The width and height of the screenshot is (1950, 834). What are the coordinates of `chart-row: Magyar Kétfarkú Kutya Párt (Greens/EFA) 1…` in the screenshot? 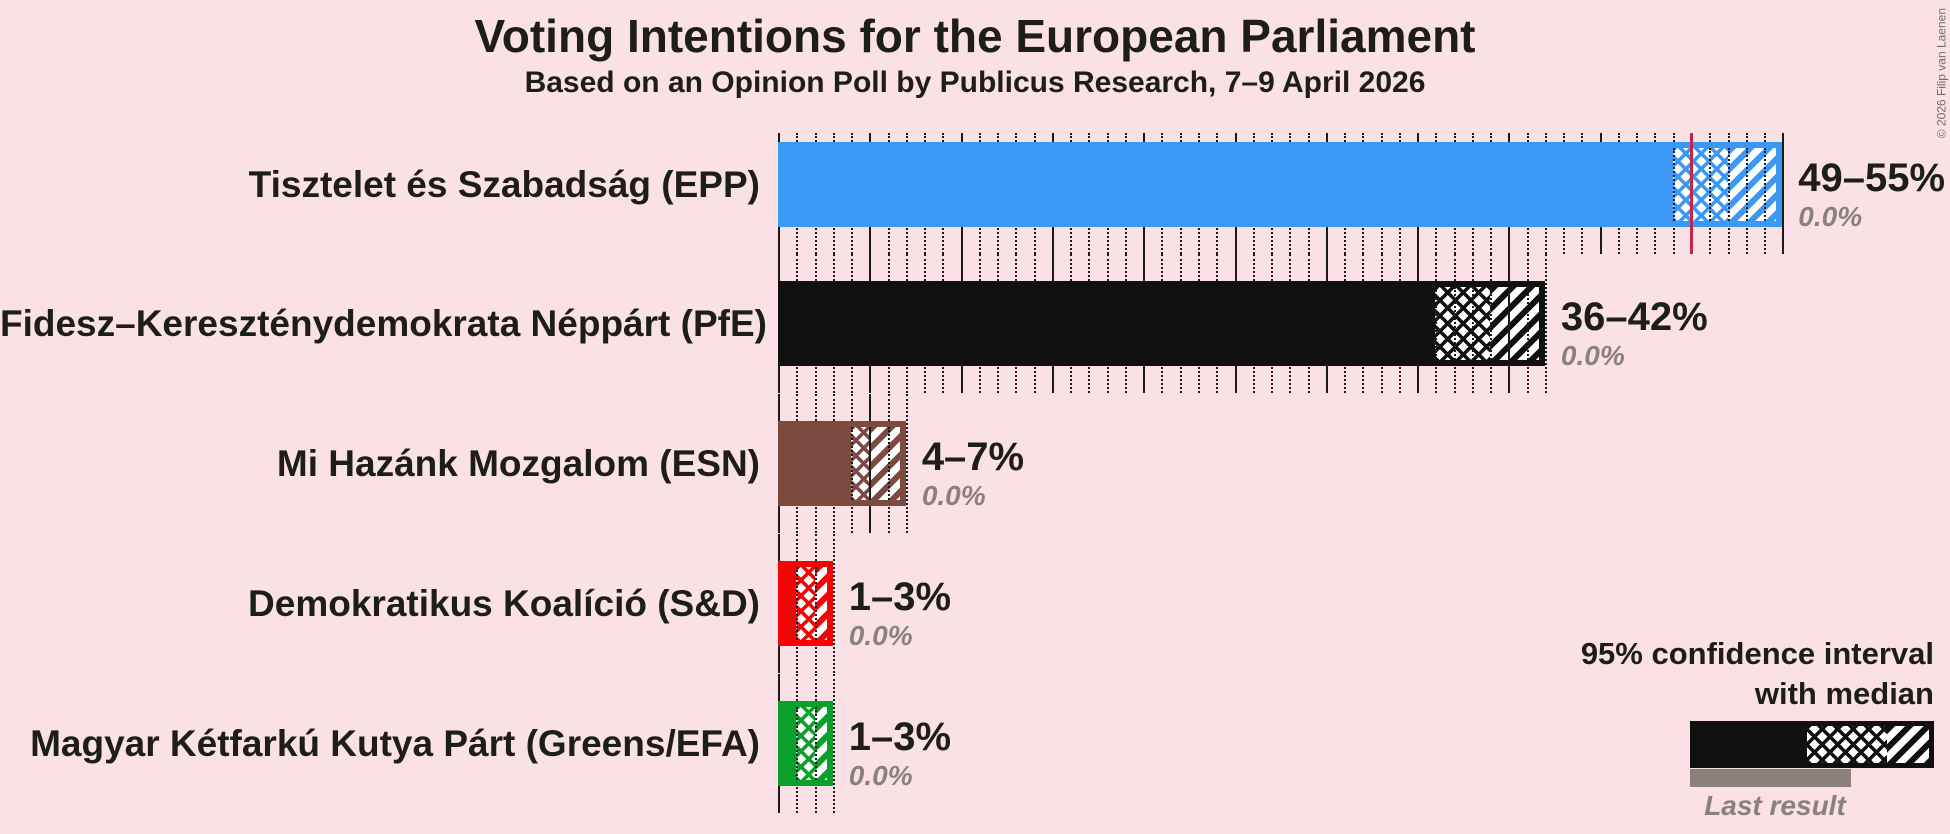 It's located at (490, 743).